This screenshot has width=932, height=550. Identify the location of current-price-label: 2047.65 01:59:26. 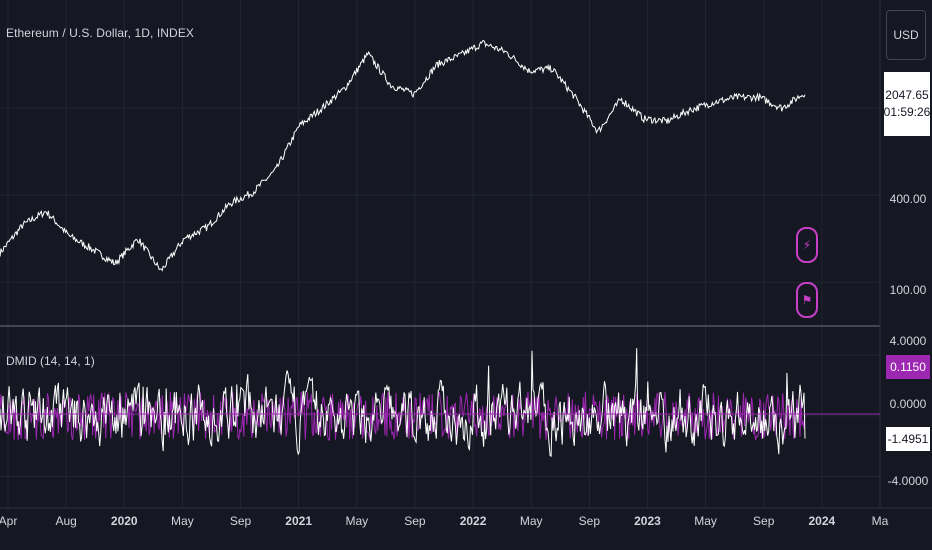
(907, 104).